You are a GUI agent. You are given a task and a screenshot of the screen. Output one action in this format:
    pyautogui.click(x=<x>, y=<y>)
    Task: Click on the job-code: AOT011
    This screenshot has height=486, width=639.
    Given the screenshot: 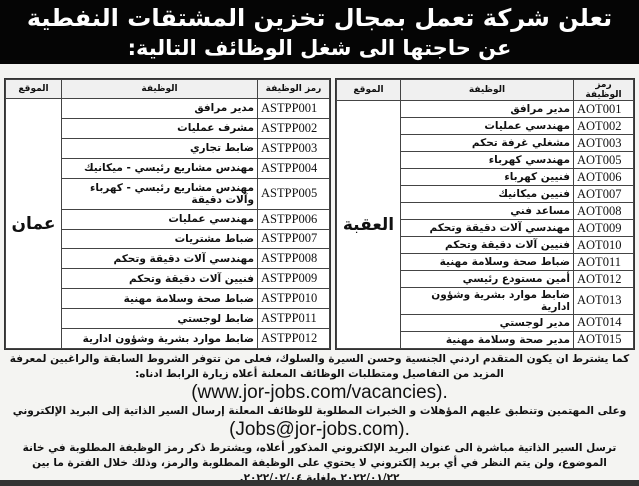 What is the action you would take?
    pyautogui.click(x=603, y=262)
    